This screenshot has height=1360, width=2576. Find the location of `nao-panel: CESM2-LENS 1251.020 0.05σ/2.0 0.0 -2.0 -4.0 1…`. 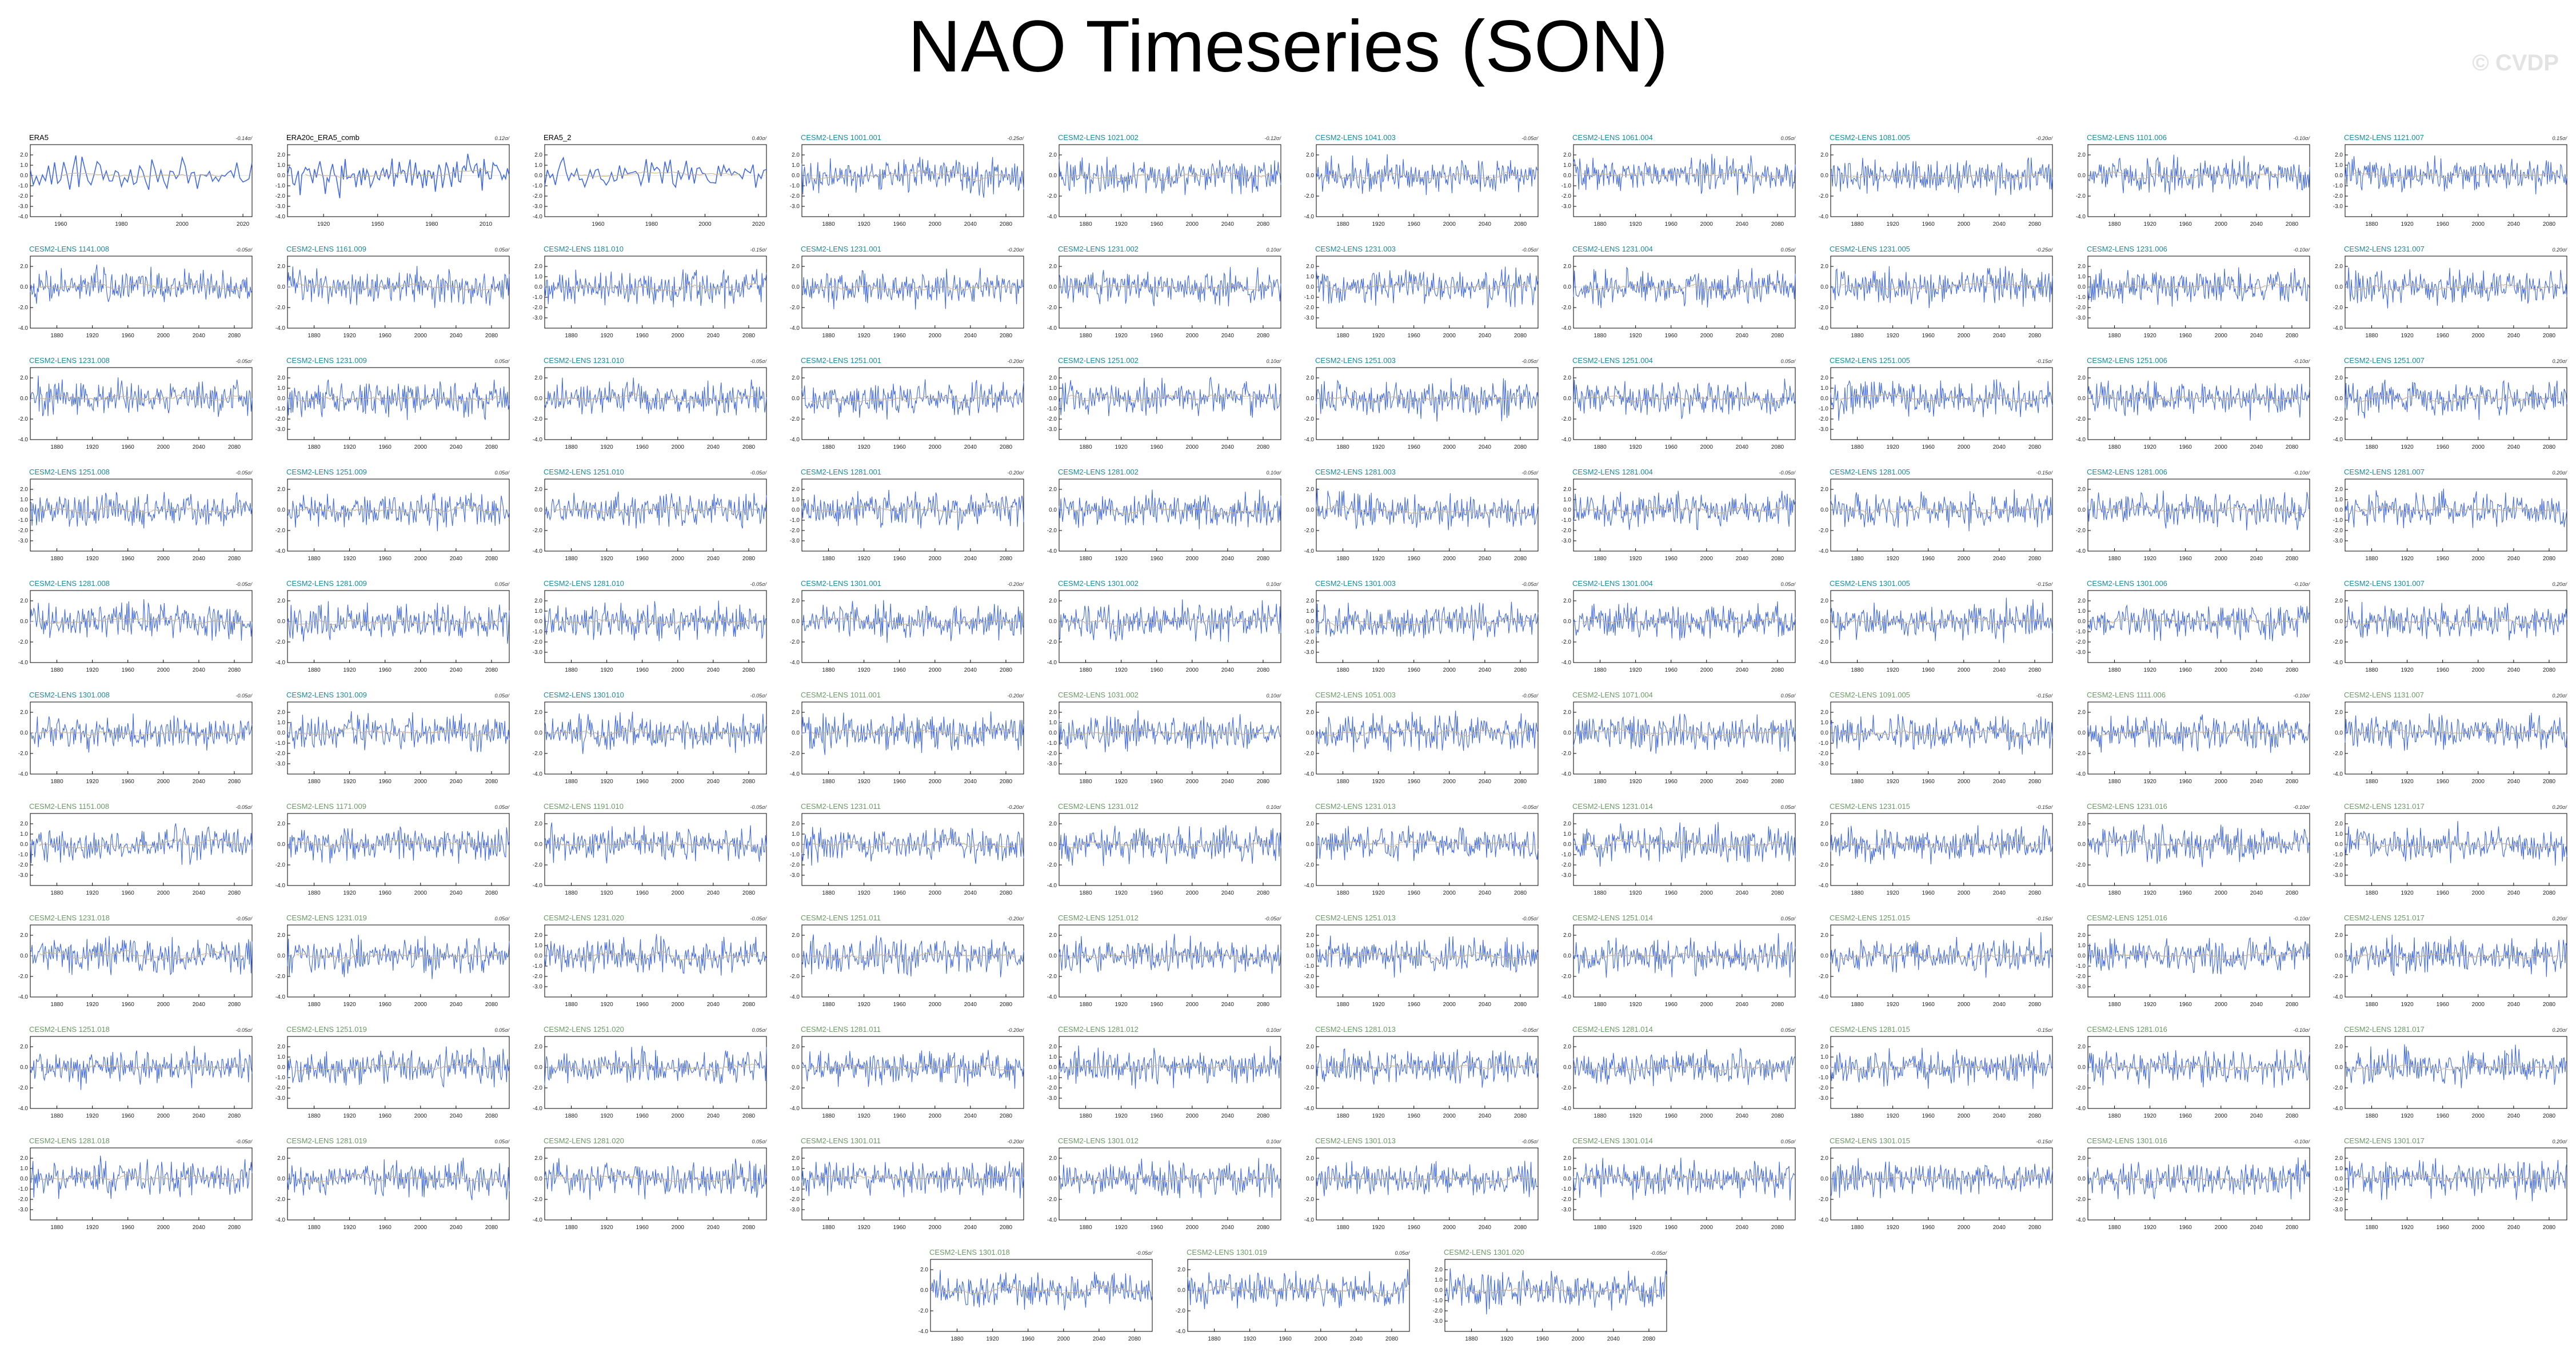

nao-panel: CESM2-LENS 1251.020 0.05σ/2.0 0.0 -2.0 -4.0 1… is located at coordinates (645, 1069).